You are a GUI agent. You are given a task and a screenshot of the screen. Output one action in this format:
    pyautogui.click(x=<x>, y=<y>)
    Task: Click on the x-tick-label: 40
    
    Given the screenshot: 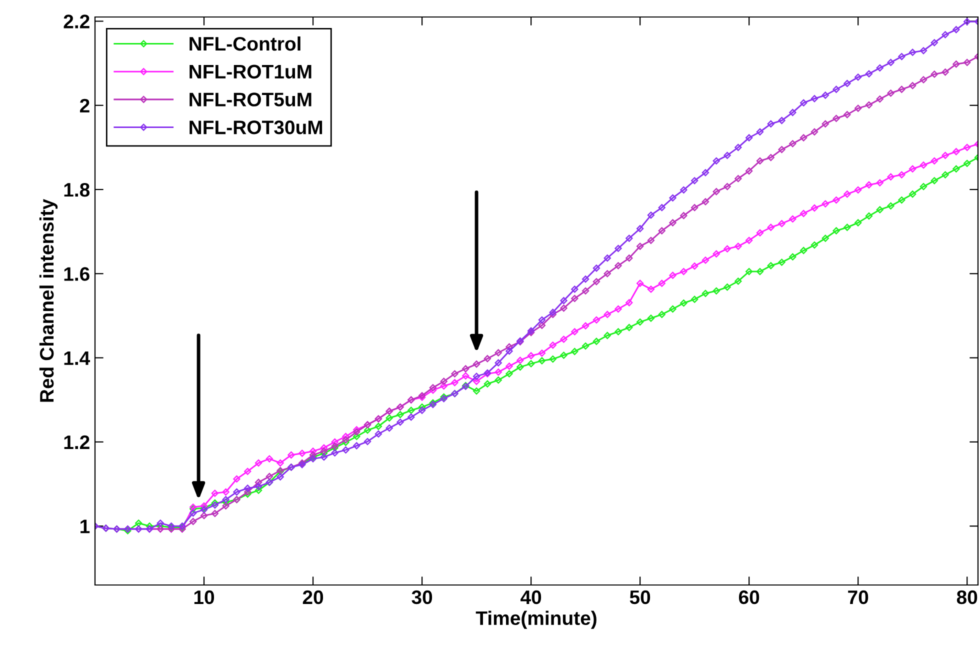 What is the action you would take?
    pyautogui.click(x=531, y=597)
    